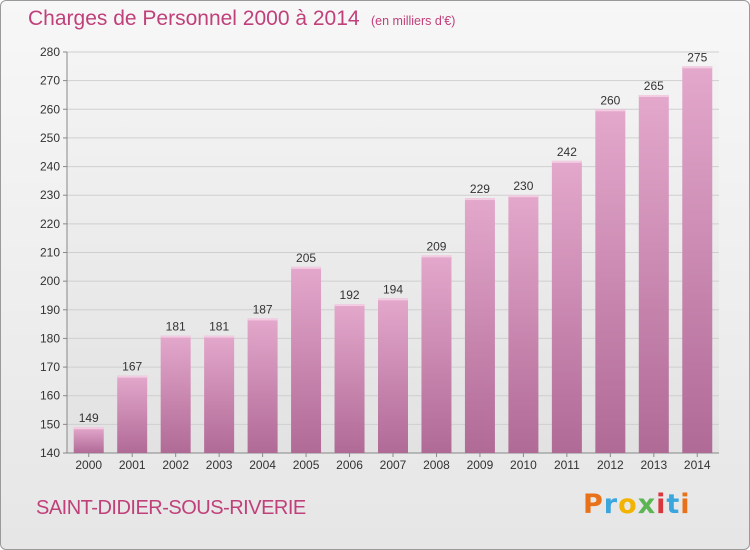 Image resolution: width=750 pixels, height=550 pixels. Describe the element at coordinates (413, 21) in the screenshot. I see `chart-unit: (en milliers d'€)` at that location.